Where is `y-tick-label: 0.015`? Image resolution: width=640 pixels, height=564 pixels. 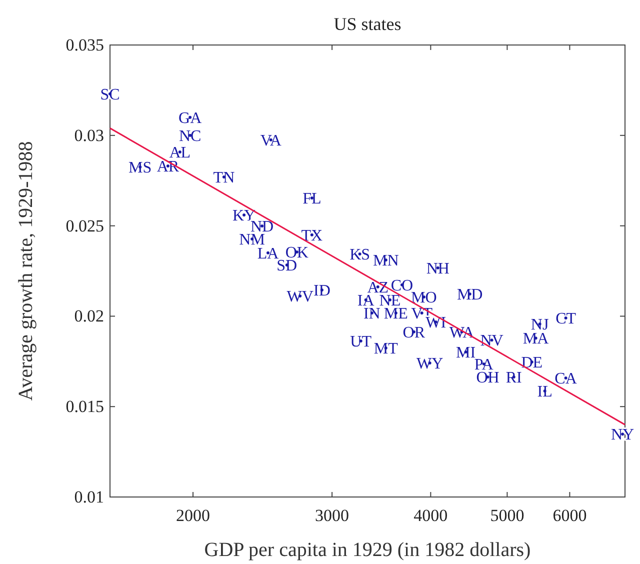 y-tick-label: 0.015 is located at coordinates (85, 406).